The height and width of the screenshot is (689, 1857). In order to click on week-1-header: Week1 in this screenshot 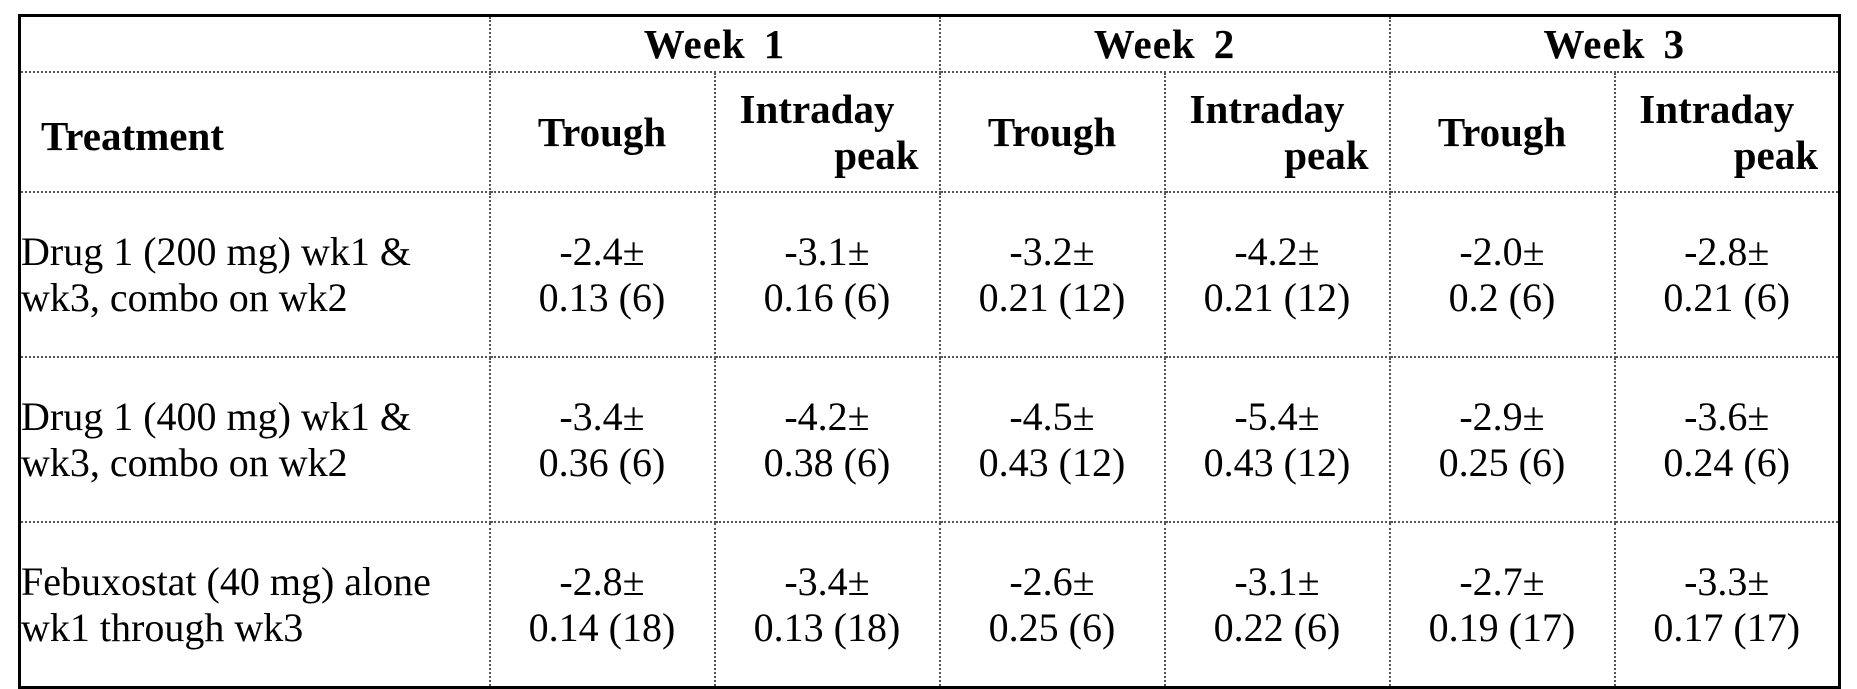, I will do `click(715, 44)`.